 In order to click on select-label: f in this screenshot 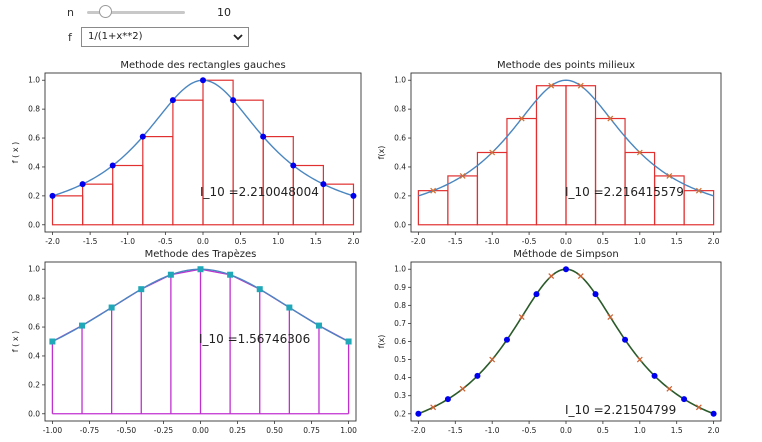, I will do `click(70, 37)`.